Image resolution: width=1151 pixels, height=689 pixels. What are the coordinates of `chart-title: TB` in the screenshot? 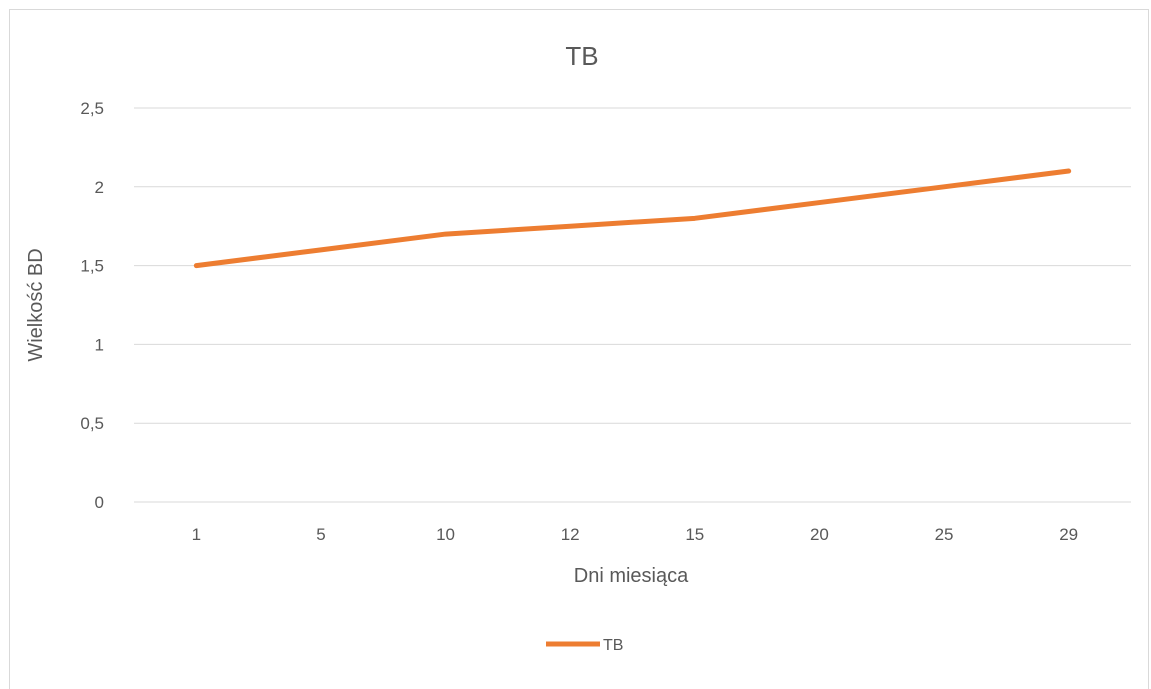 It's located at (581, 56).